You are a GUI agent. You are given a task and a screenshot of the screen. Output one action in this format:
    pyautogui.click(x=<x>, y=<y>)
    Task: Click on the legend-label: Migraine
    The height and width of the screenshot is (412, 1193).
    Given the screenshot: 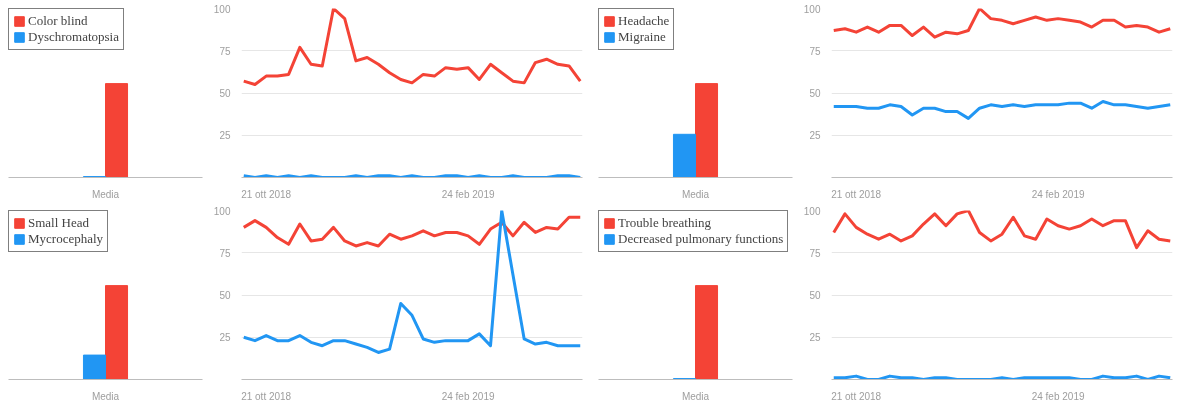 What is the action you would take?
    pyautogui.click(x=642, y=37)
    